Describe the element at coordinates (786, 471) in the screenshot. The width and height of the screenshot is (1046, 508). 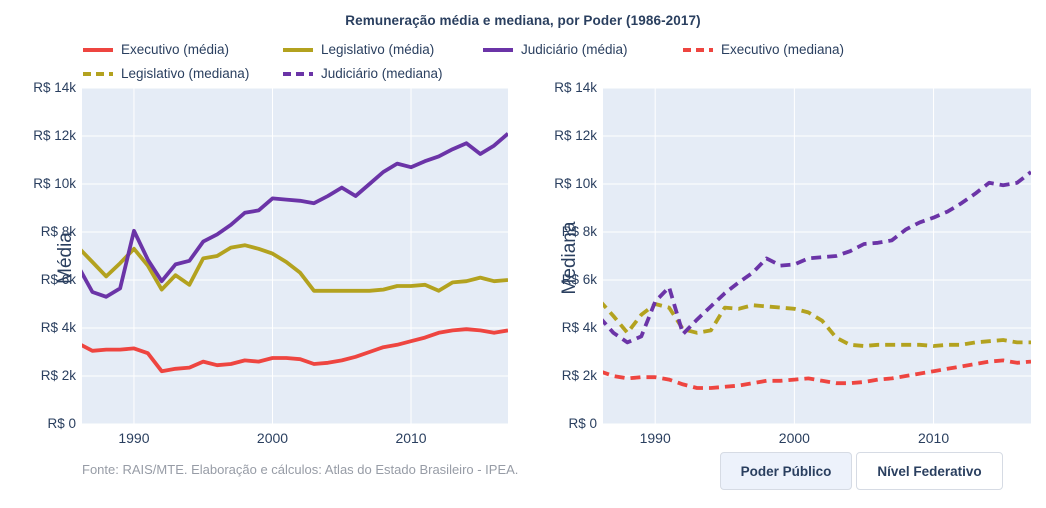
I see `poder-publico-button: Poder Público` at that location.